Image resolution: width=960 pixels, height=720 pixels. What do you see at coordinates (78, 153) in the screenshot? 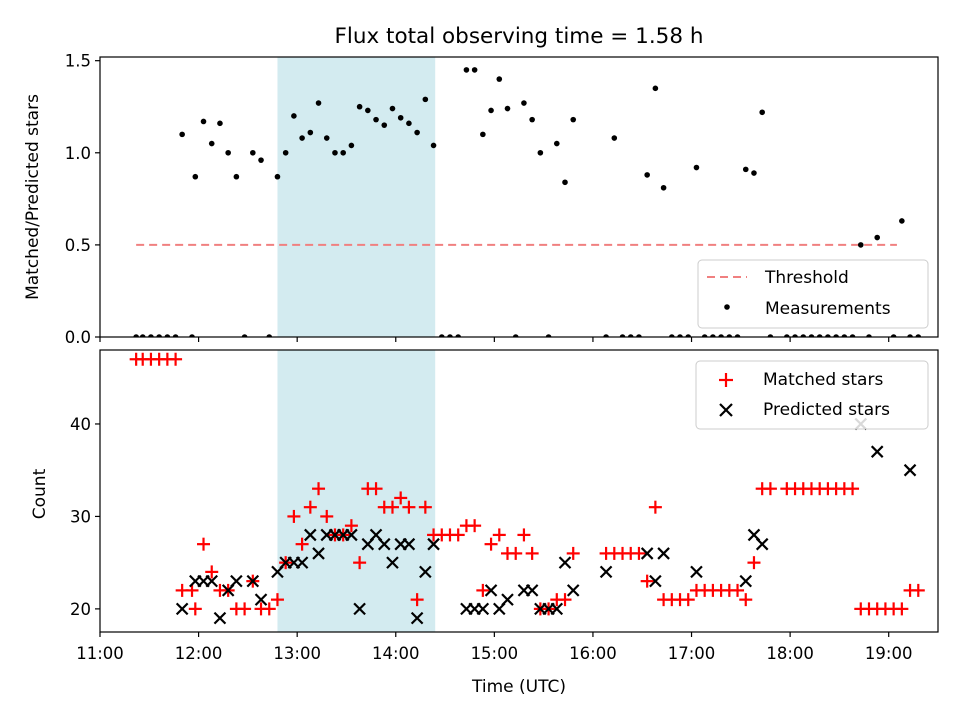
I see `top-y-tick-label: 1.0` at bounding box center [78, 153].